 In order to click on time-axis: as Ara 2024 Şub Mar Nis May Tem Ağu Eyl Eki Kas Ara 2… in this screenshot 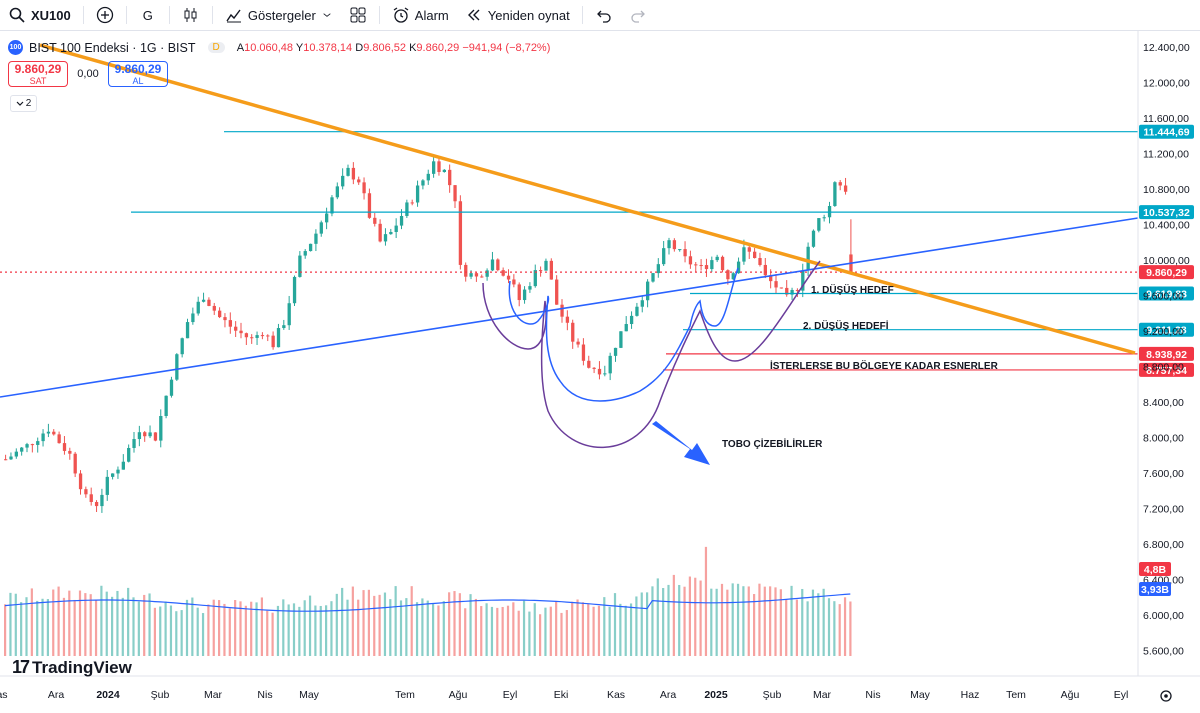, I will do `click(600, 688)`.